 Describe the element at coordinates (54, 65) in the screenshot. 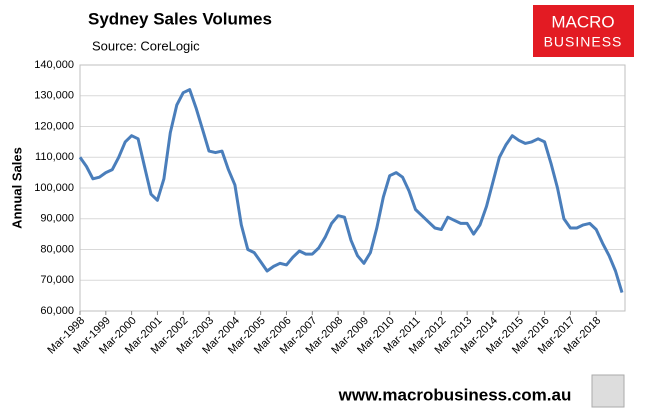

I see `y-tick-label: 140,000` at that location.